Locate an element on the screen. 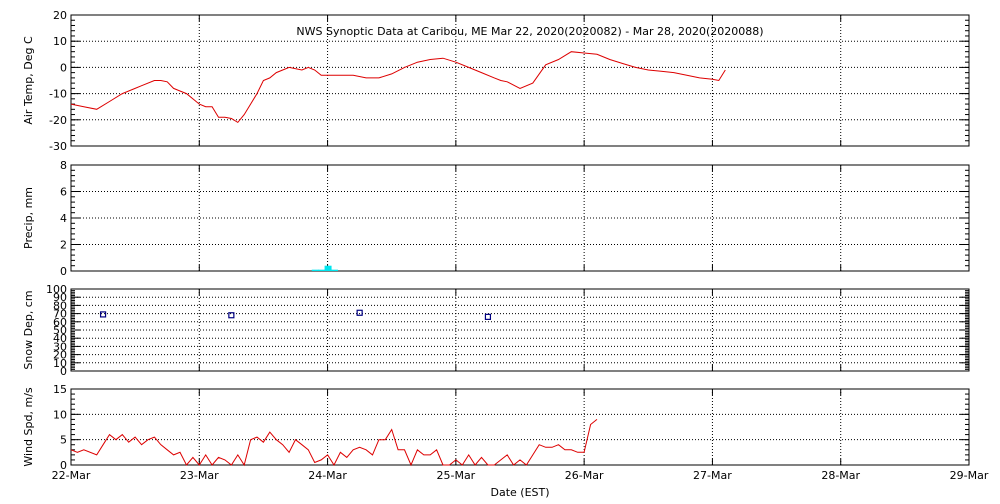 The height and width of the screenshot is (504, 1000). x-tick-label: 28-Mar is located at coordinates (840, 475).